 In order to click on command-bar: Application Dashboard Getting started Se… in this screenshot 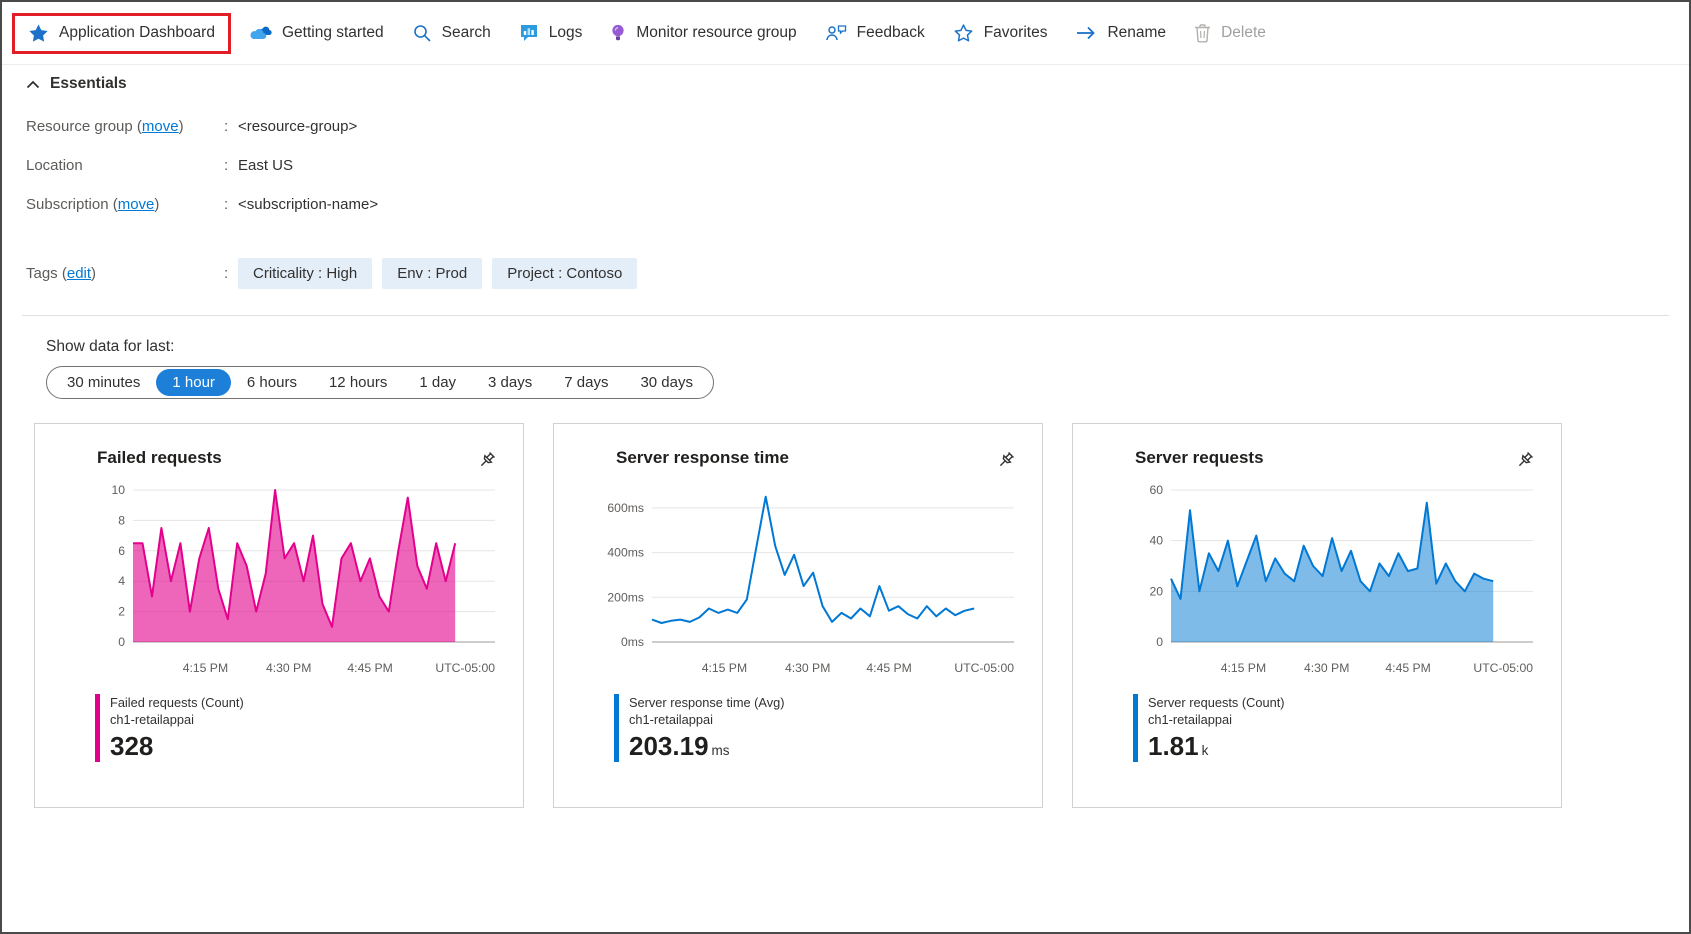, I will do `click(845, 33)`.